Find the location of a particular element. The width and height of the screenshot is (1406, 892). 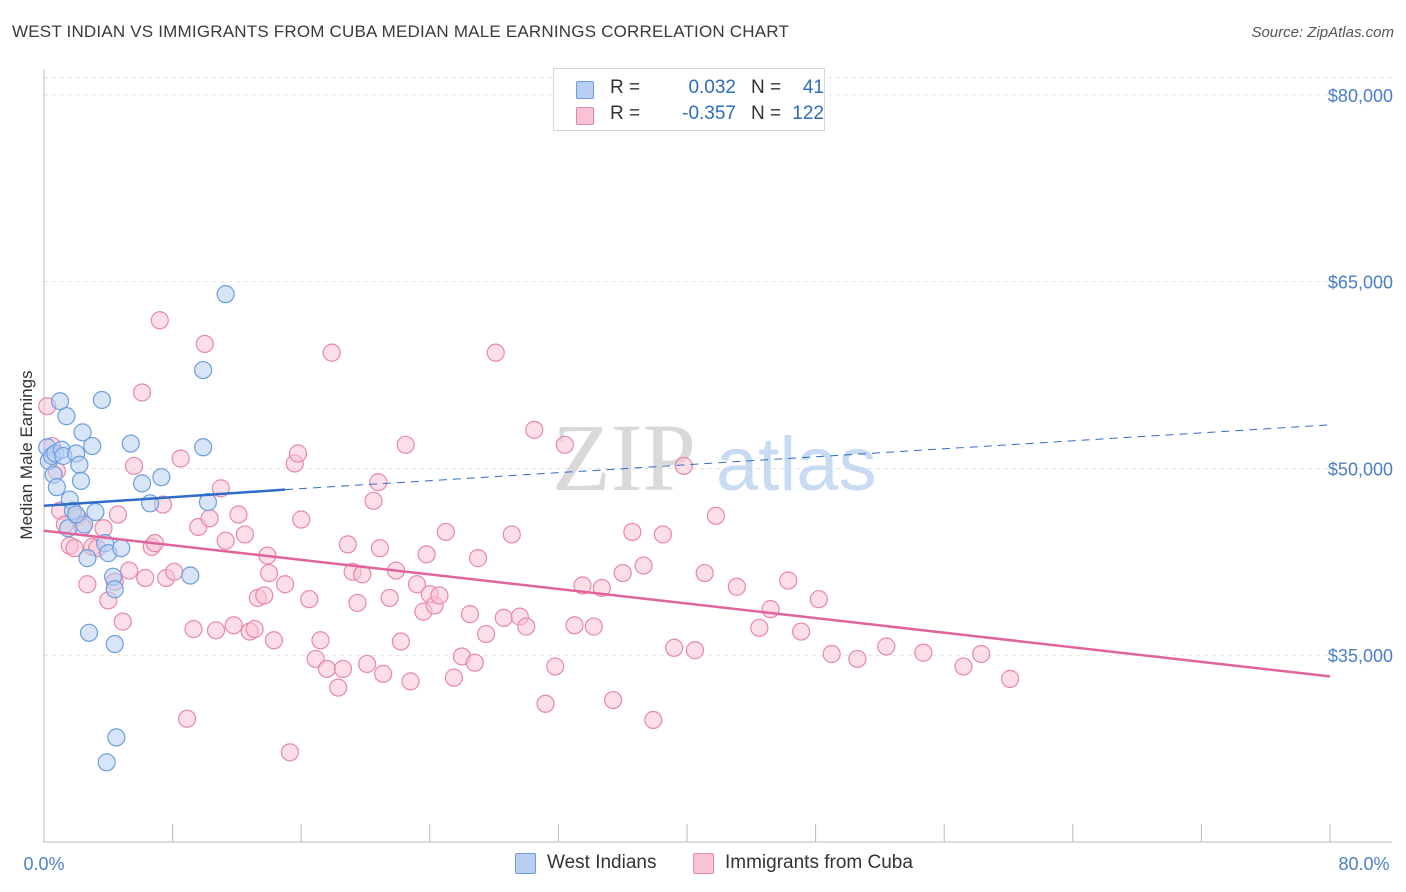

x-tick-label-min: 0.0% is located at coordinates (43, 864).